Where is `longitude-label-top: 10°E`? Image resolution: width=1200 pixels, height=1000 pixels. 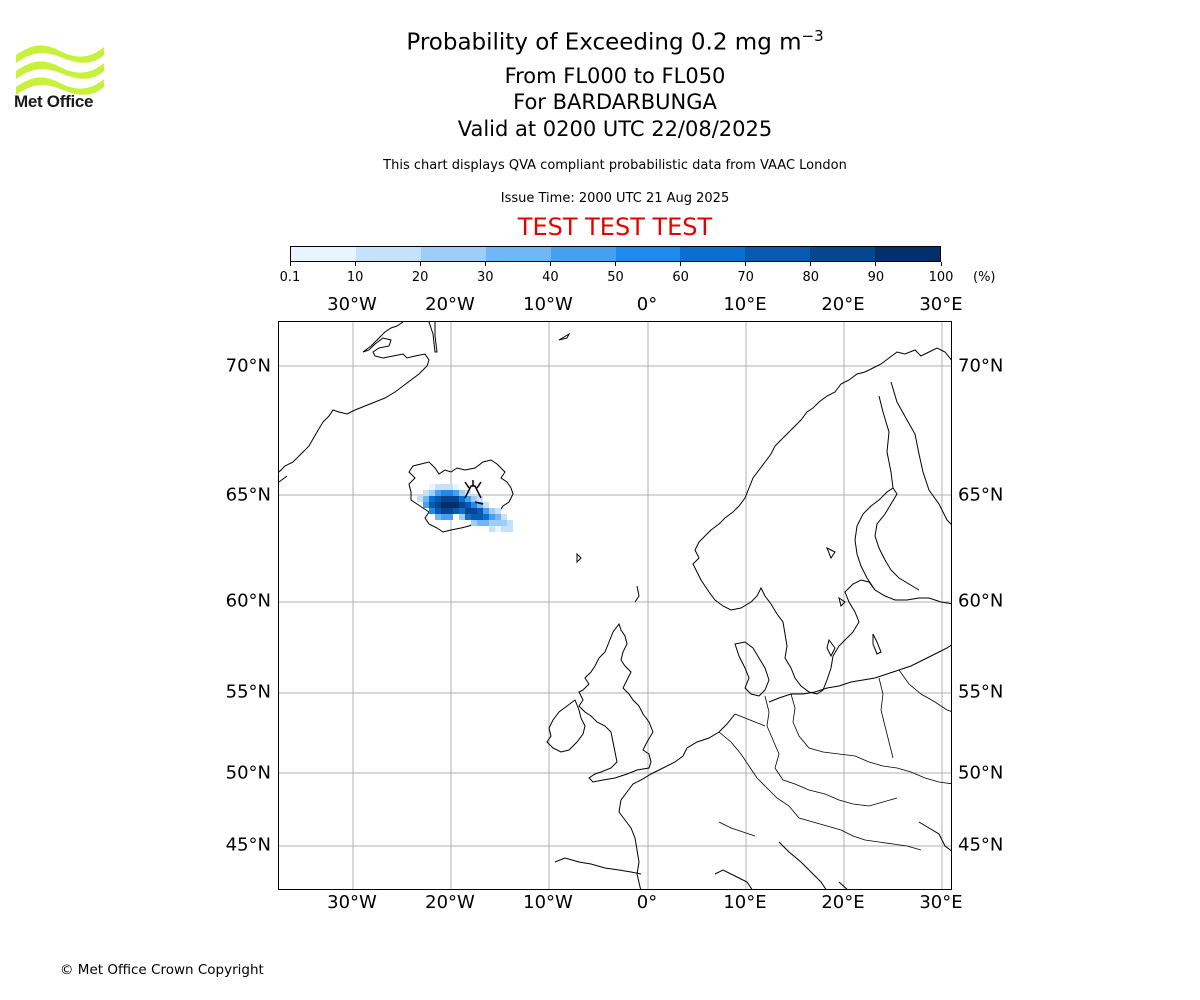
longitude-label-top: 10°E is located at coordinates (745, 304).